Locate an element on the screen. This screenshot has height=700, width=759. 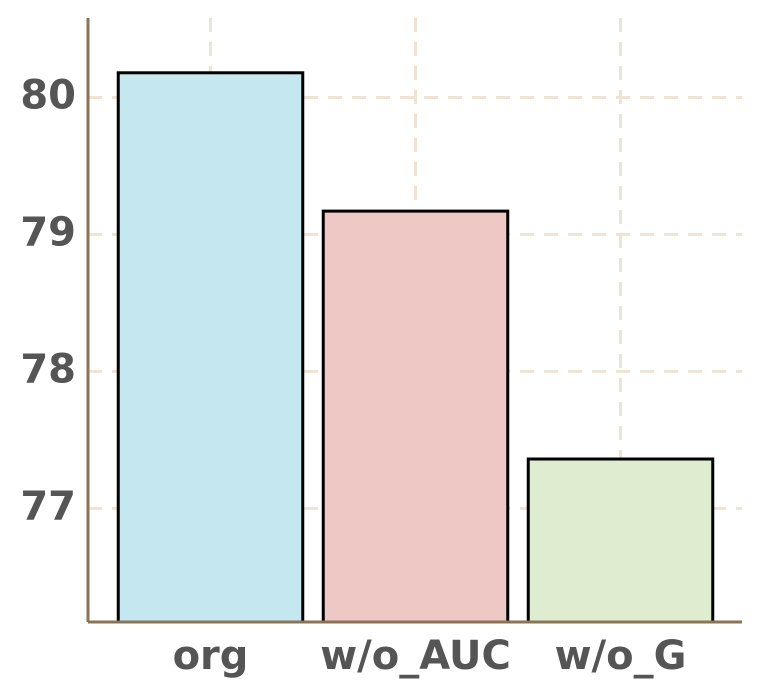
x-tick-label: w/o_G is located at coordinates (621, 656).